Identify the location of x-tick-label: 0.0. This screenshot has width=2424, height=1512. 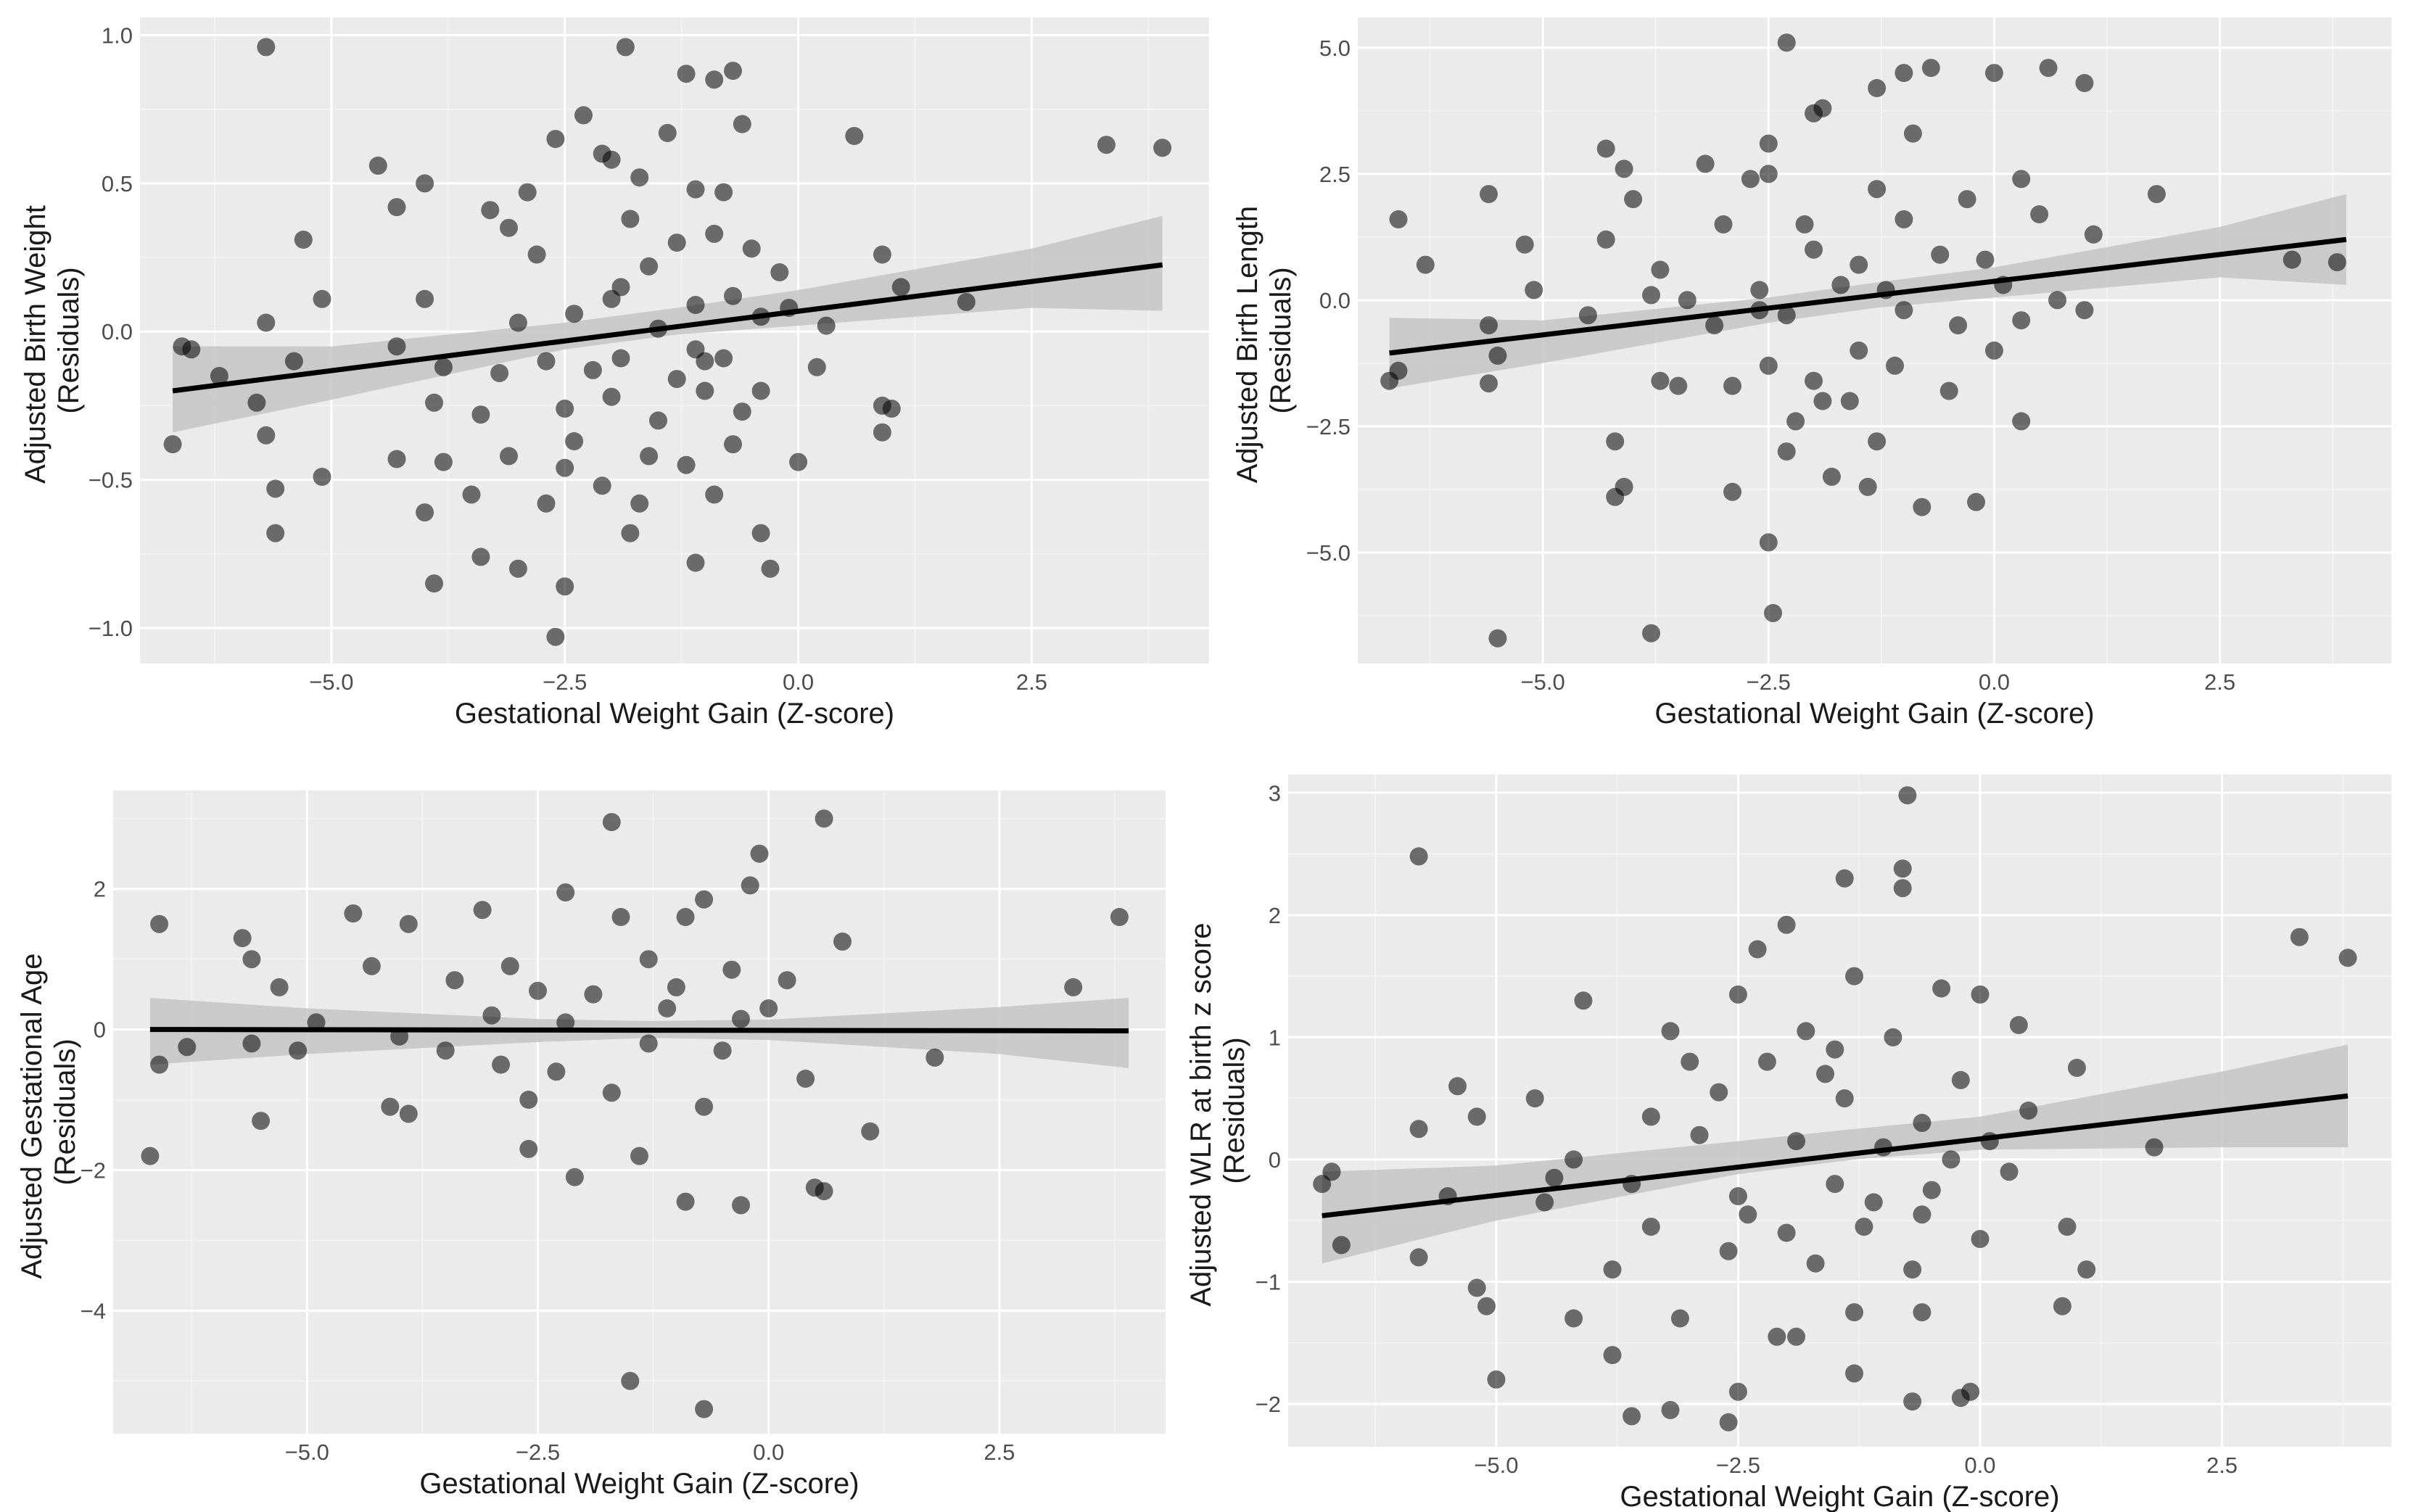
(769, 1452).